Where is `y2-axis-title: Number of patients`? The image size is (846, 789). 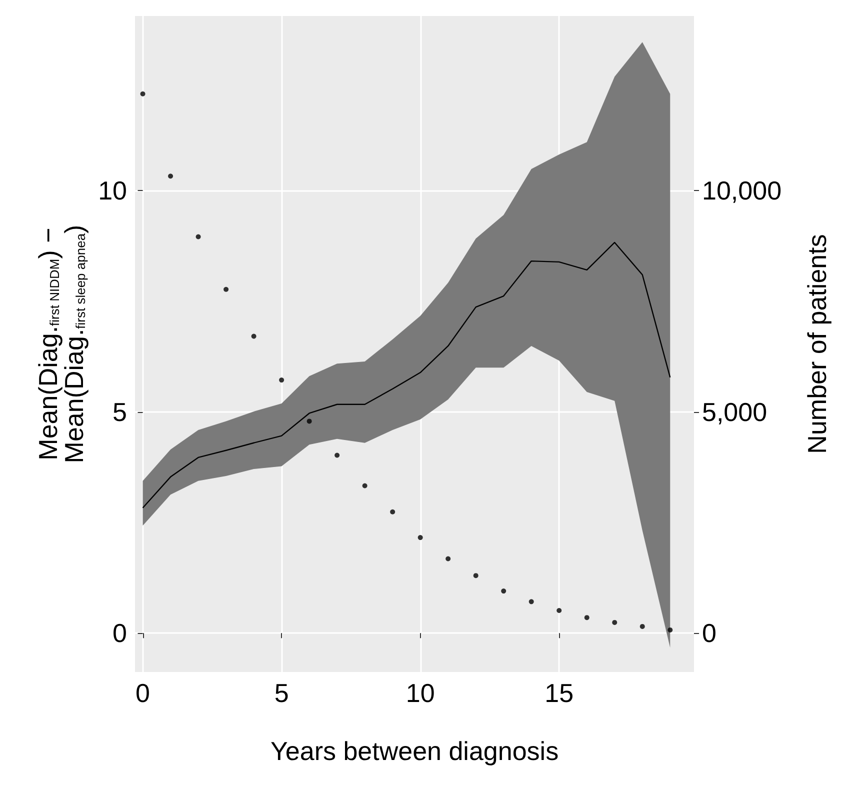 y2-axis-title: Number of patients is located at coordinates (817, 344).